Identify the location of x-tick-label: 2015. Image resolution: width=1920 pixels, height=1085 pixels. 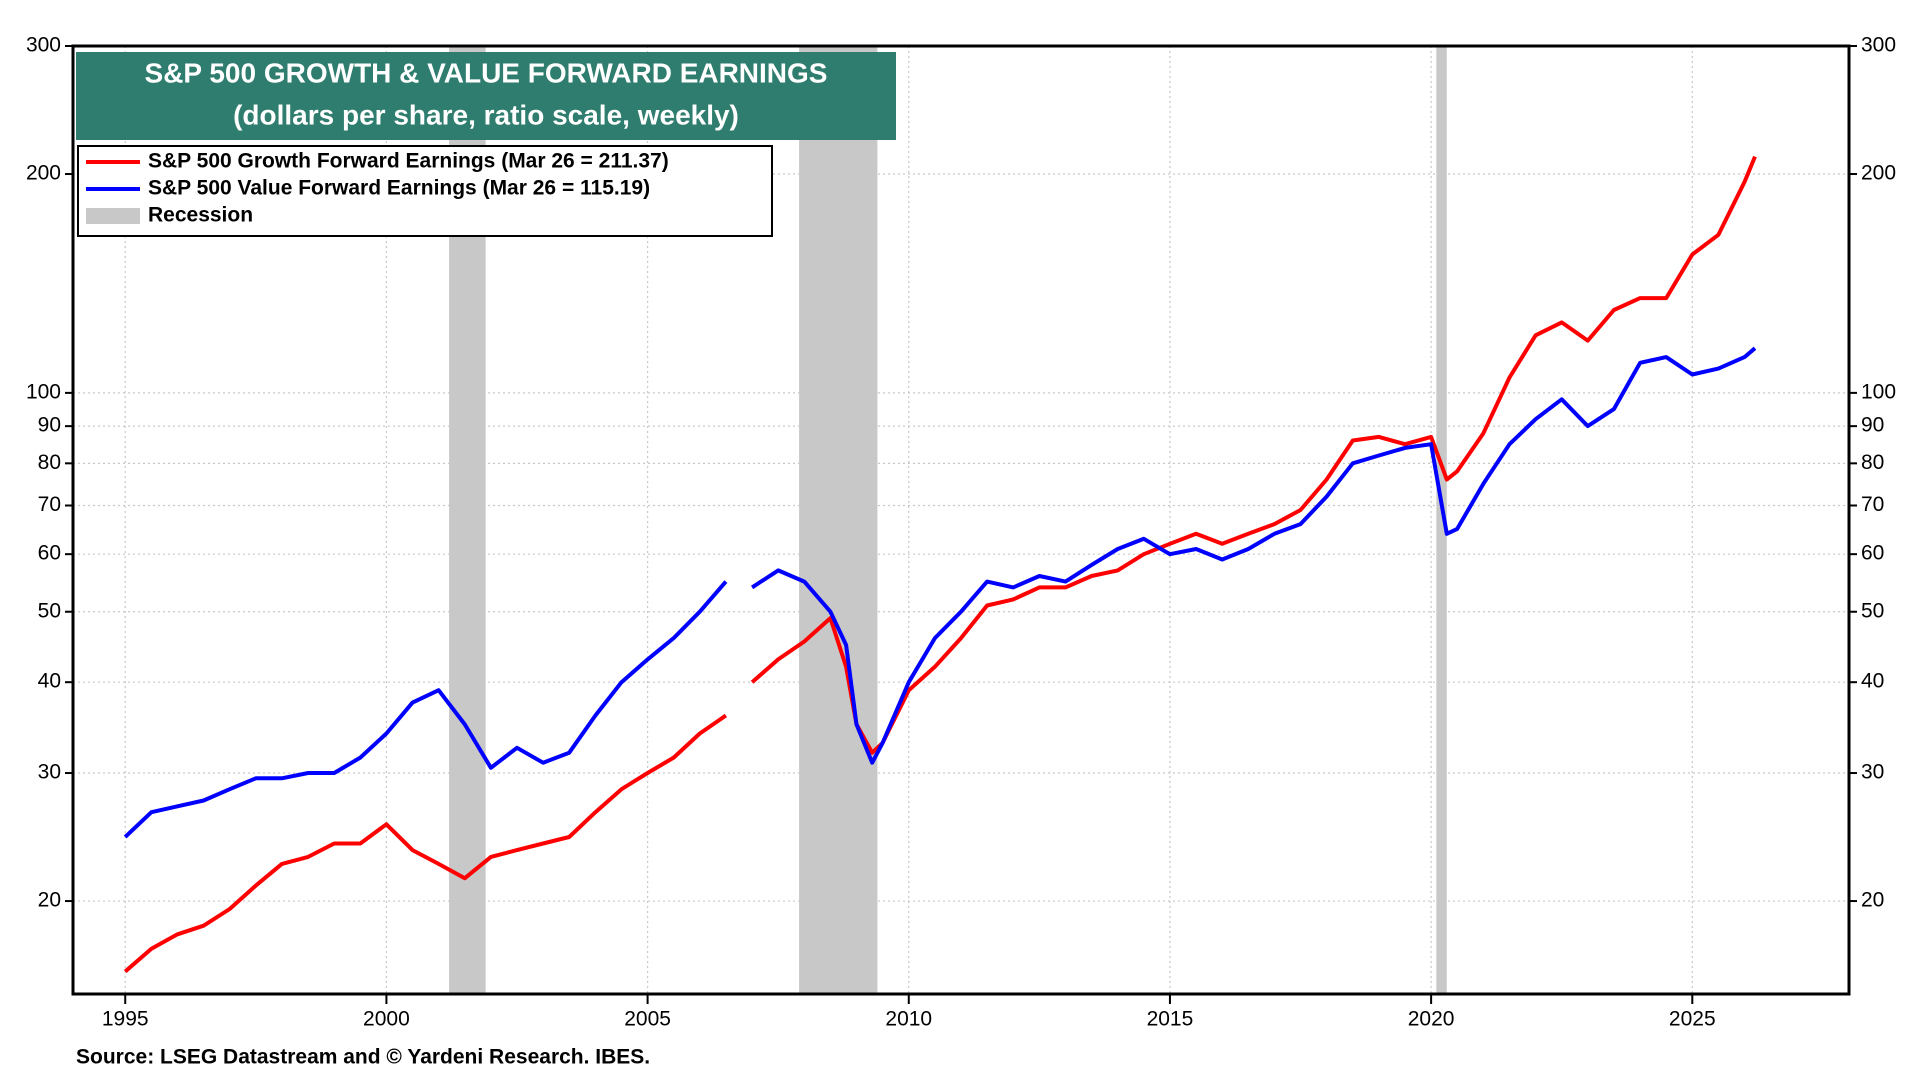
(1170, 1019).